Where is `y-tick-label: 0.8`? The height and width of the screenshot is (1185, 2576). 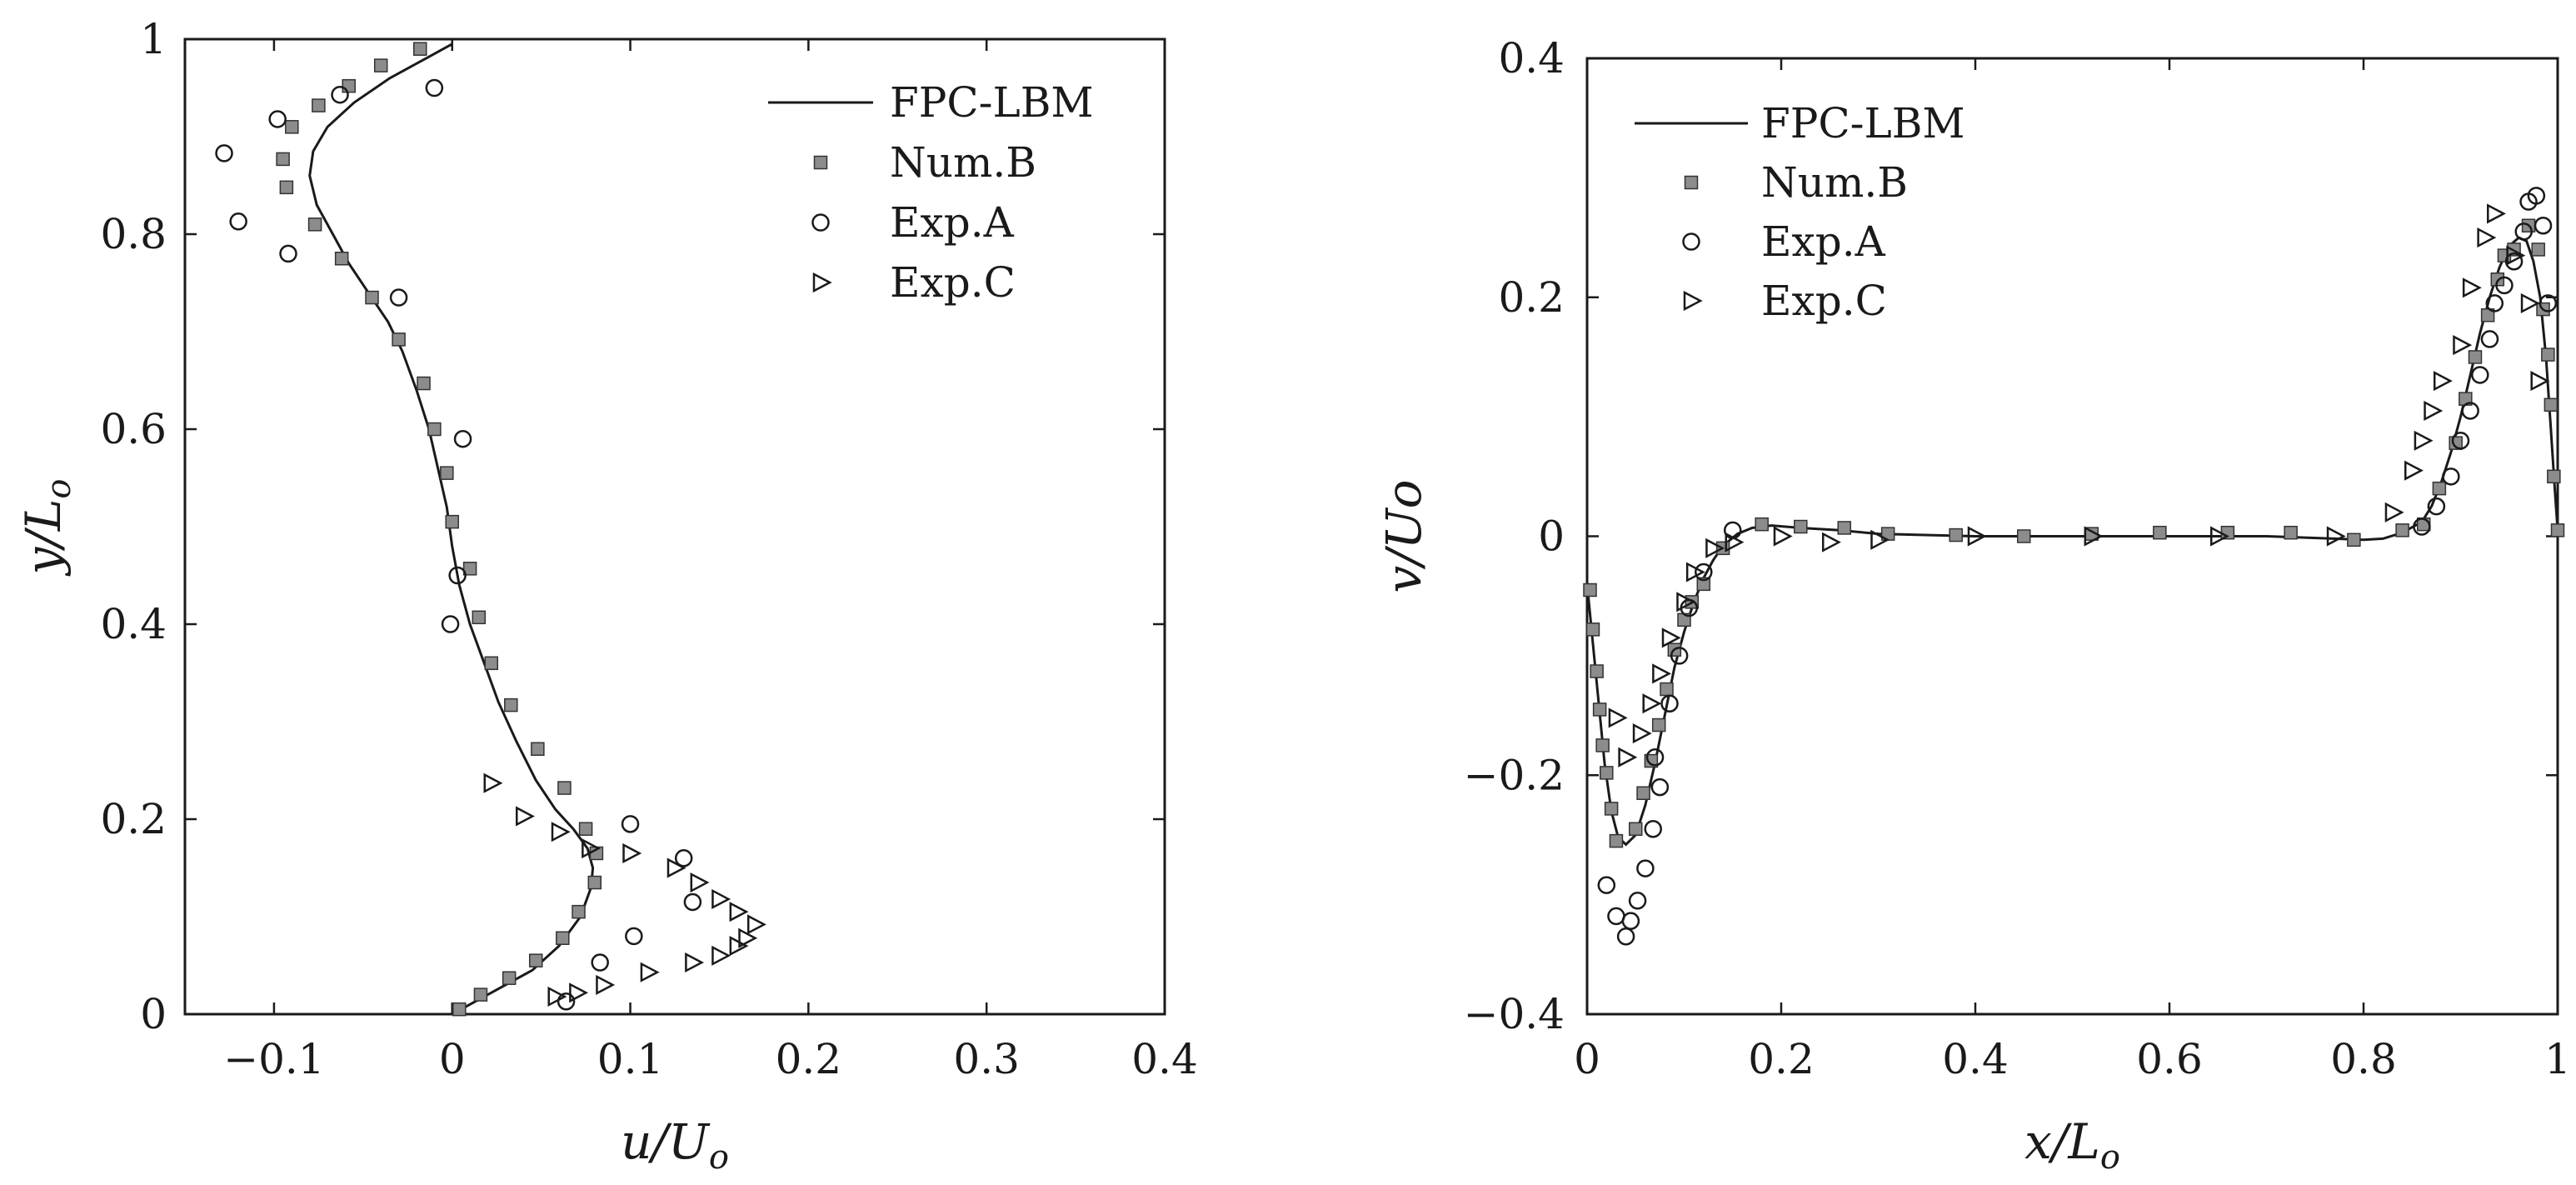 y-tick-label: 0.8 is located at coordinates (133, 234).